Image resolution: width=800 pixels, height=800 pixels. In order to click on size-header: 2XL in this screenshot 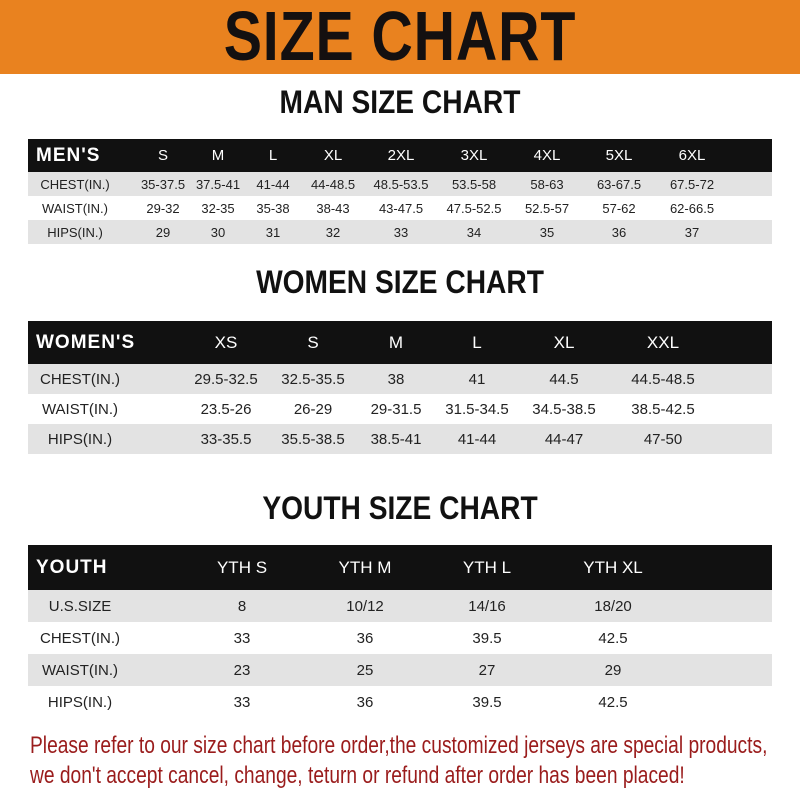, I will do `click(401, 155)`.